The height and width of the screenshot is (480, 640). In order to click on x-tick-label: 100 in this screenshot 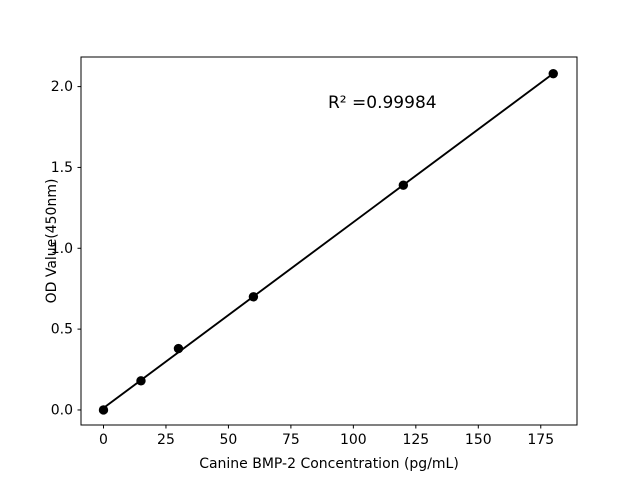, I will do `click(353, 440)`.